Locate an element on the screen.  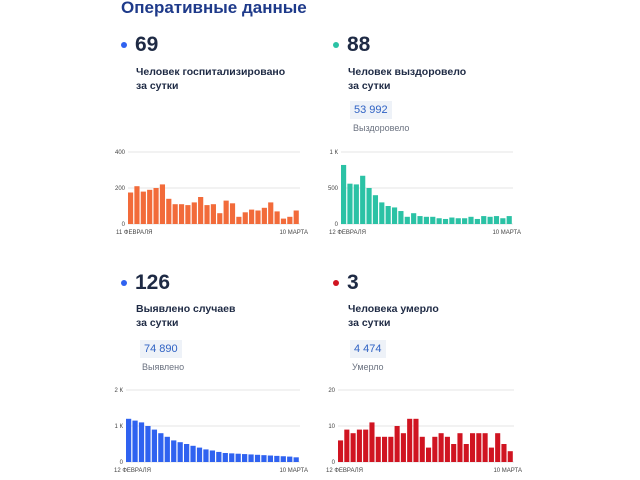
recovered-number: 88 is located at coordinates (359, 44).